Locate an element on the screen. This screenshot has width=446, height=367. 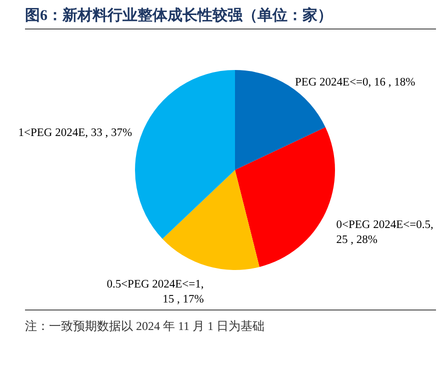
text: 注：一致预期数据以 2024 年 11 月 1 日为基础 is located at coordinates (145, 326).